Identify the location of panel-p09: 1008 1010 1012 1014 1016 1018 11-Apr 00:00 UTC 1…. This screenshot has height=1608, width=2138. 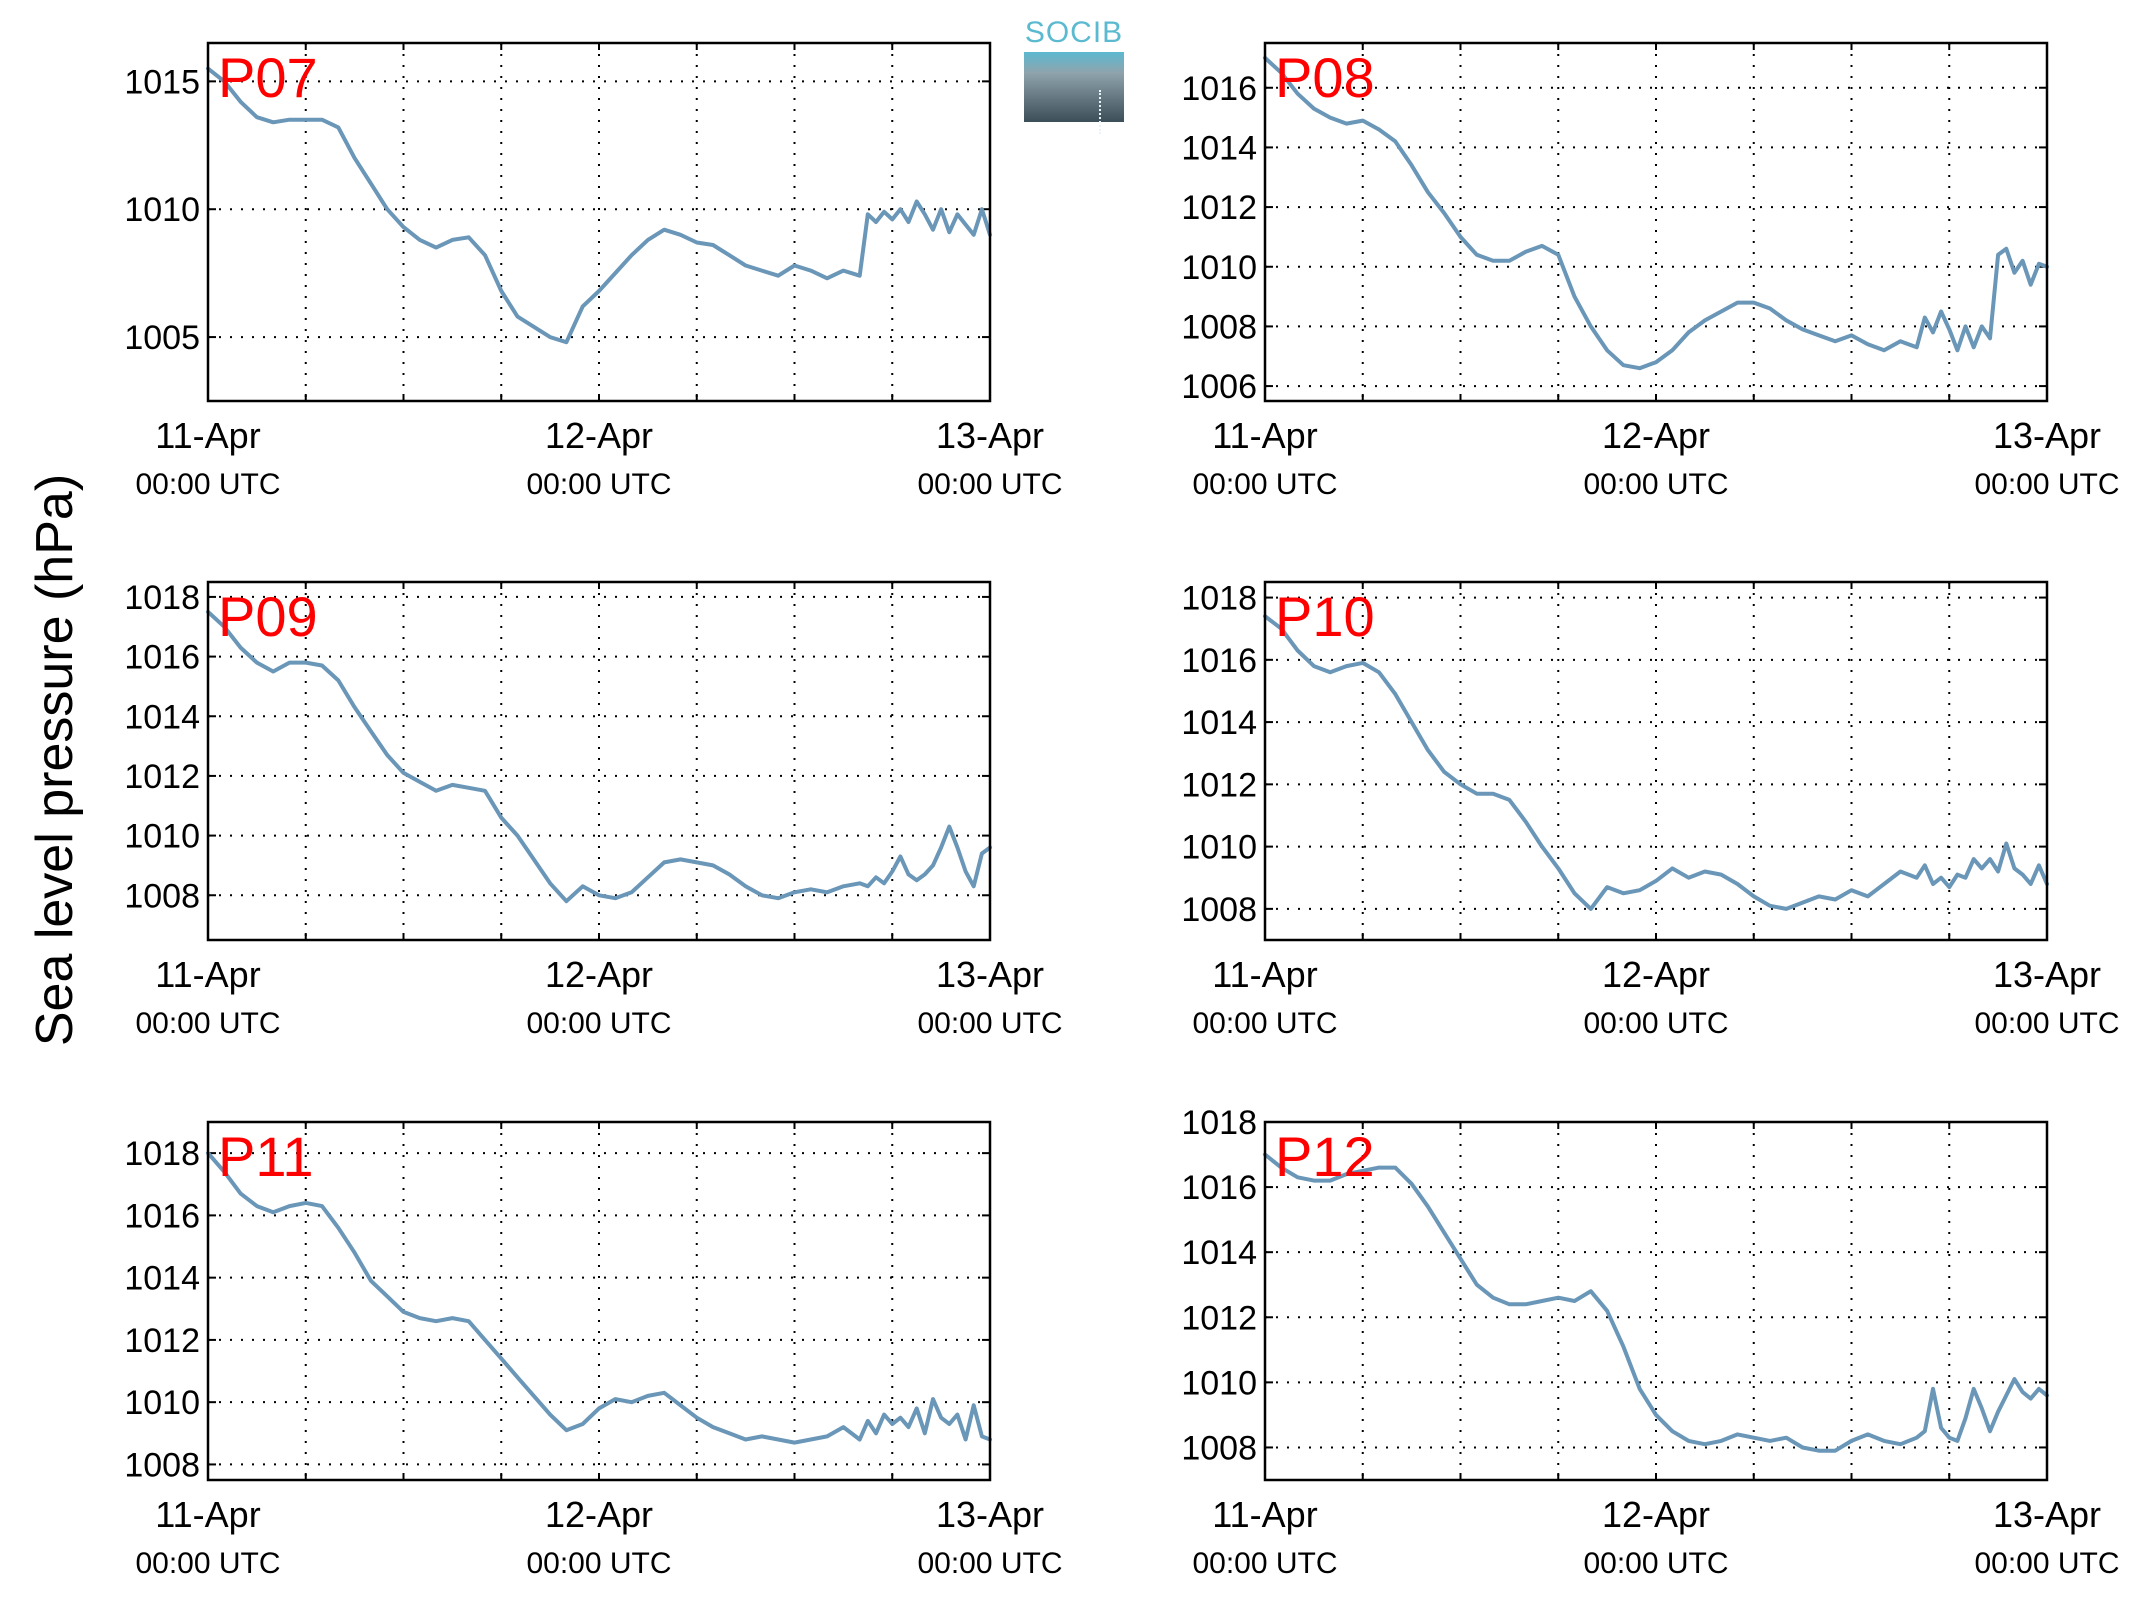
(593, 809).